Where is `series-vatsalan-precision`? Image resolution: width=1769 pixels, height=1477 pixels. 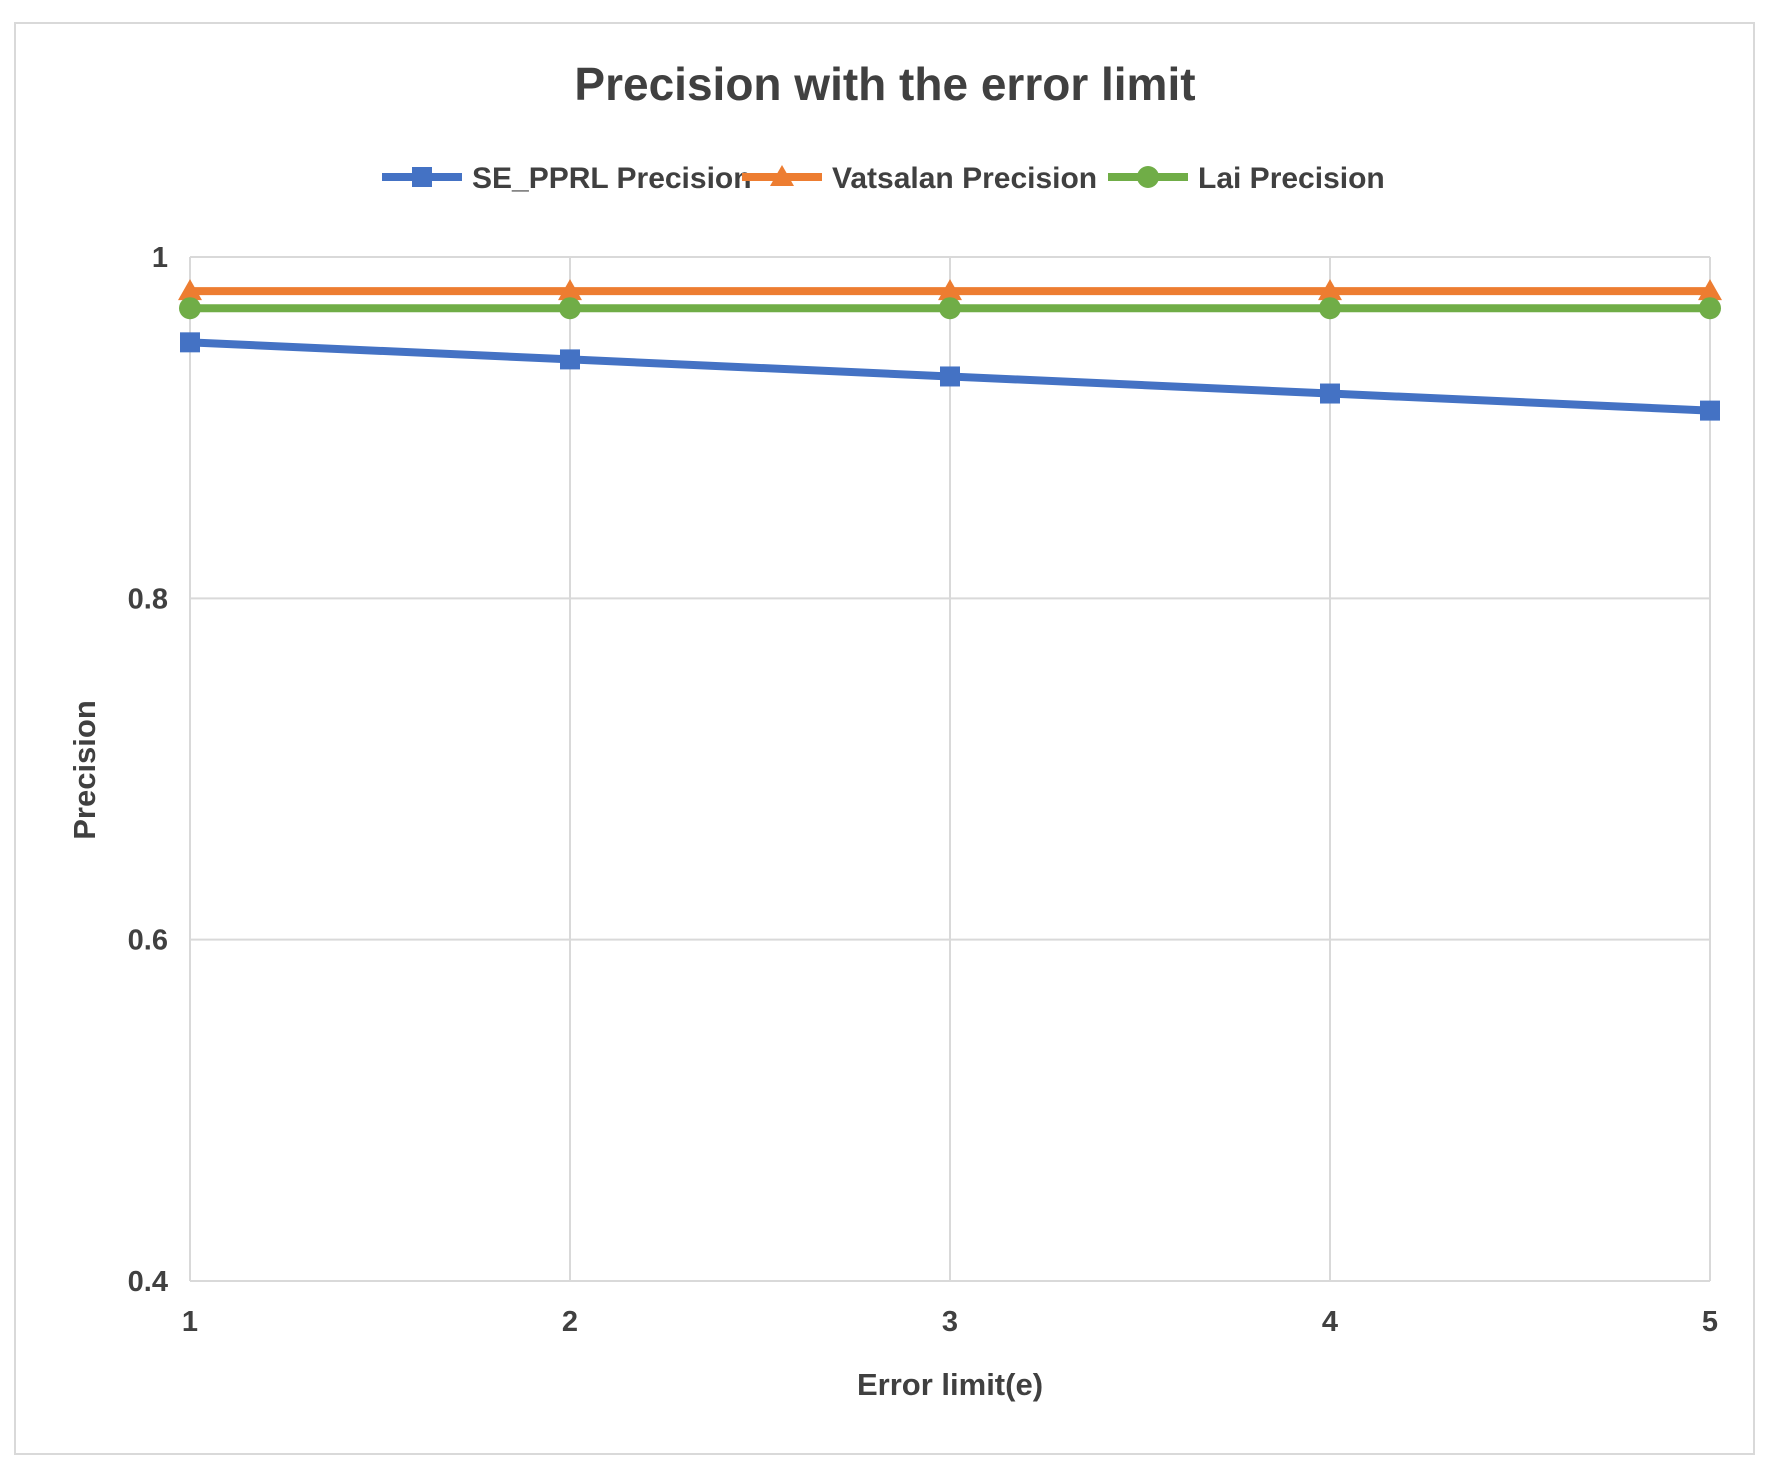
series-vatsalan-precision is located at coordinates (950, 290).